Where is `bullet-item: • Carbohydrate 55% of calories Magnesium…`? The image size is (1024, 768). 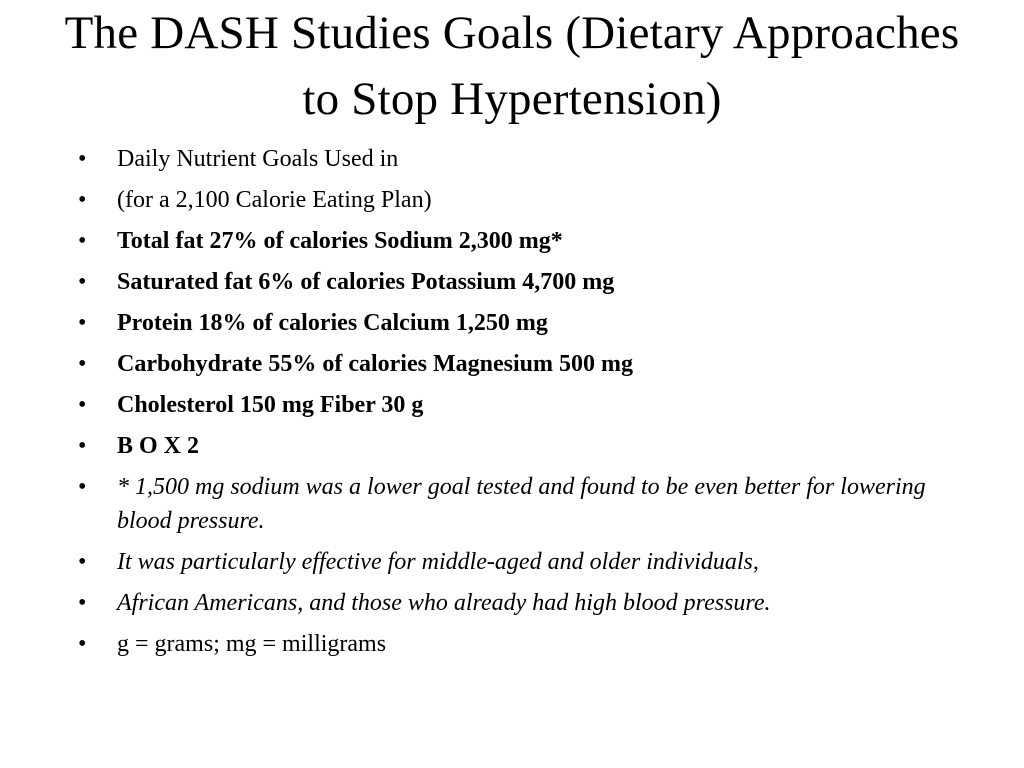 bullet-item: • Carbohydrate 55% of calories Magnesium… is located at coordinates (513, 364).